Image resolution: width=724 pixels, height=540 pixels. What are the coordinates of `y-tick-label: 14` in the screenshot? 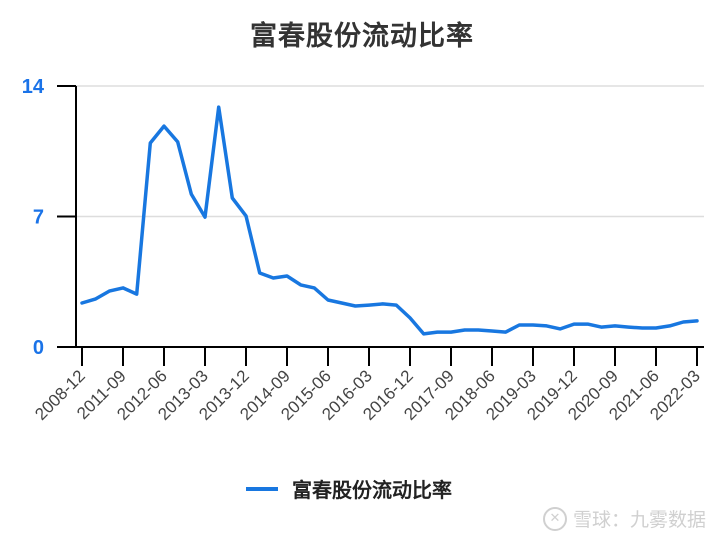 It's located at (33, 87).